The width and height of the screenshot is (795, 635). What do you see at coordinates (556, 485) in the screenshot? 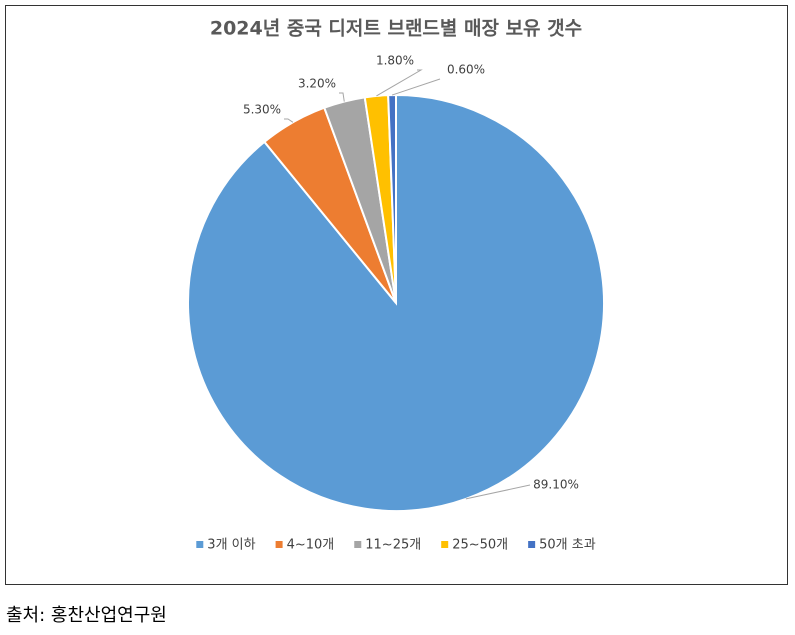
I see `data-label: 89.10%` at bounding box center [556, 485].